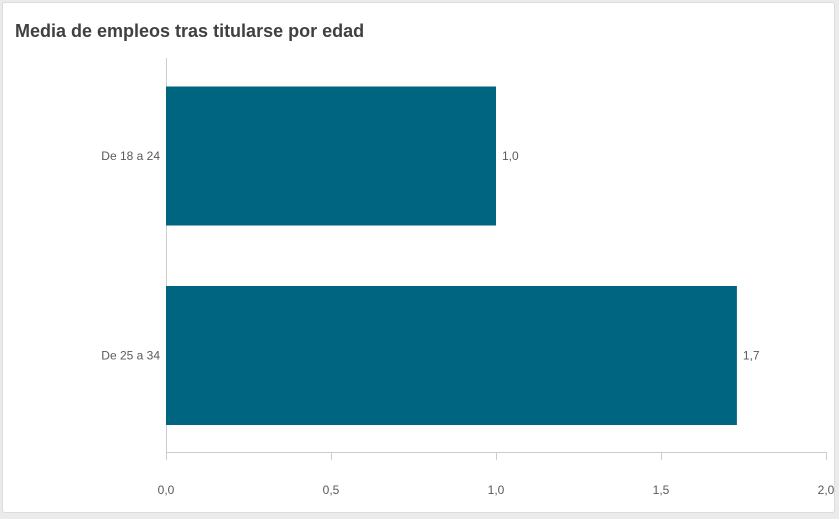 This screenshot has height=519, width=839. What do you see at coordinates (130, 156) in the screenshot?
I see `category-label: De 18 a 24` at bounding box center [130, 156].